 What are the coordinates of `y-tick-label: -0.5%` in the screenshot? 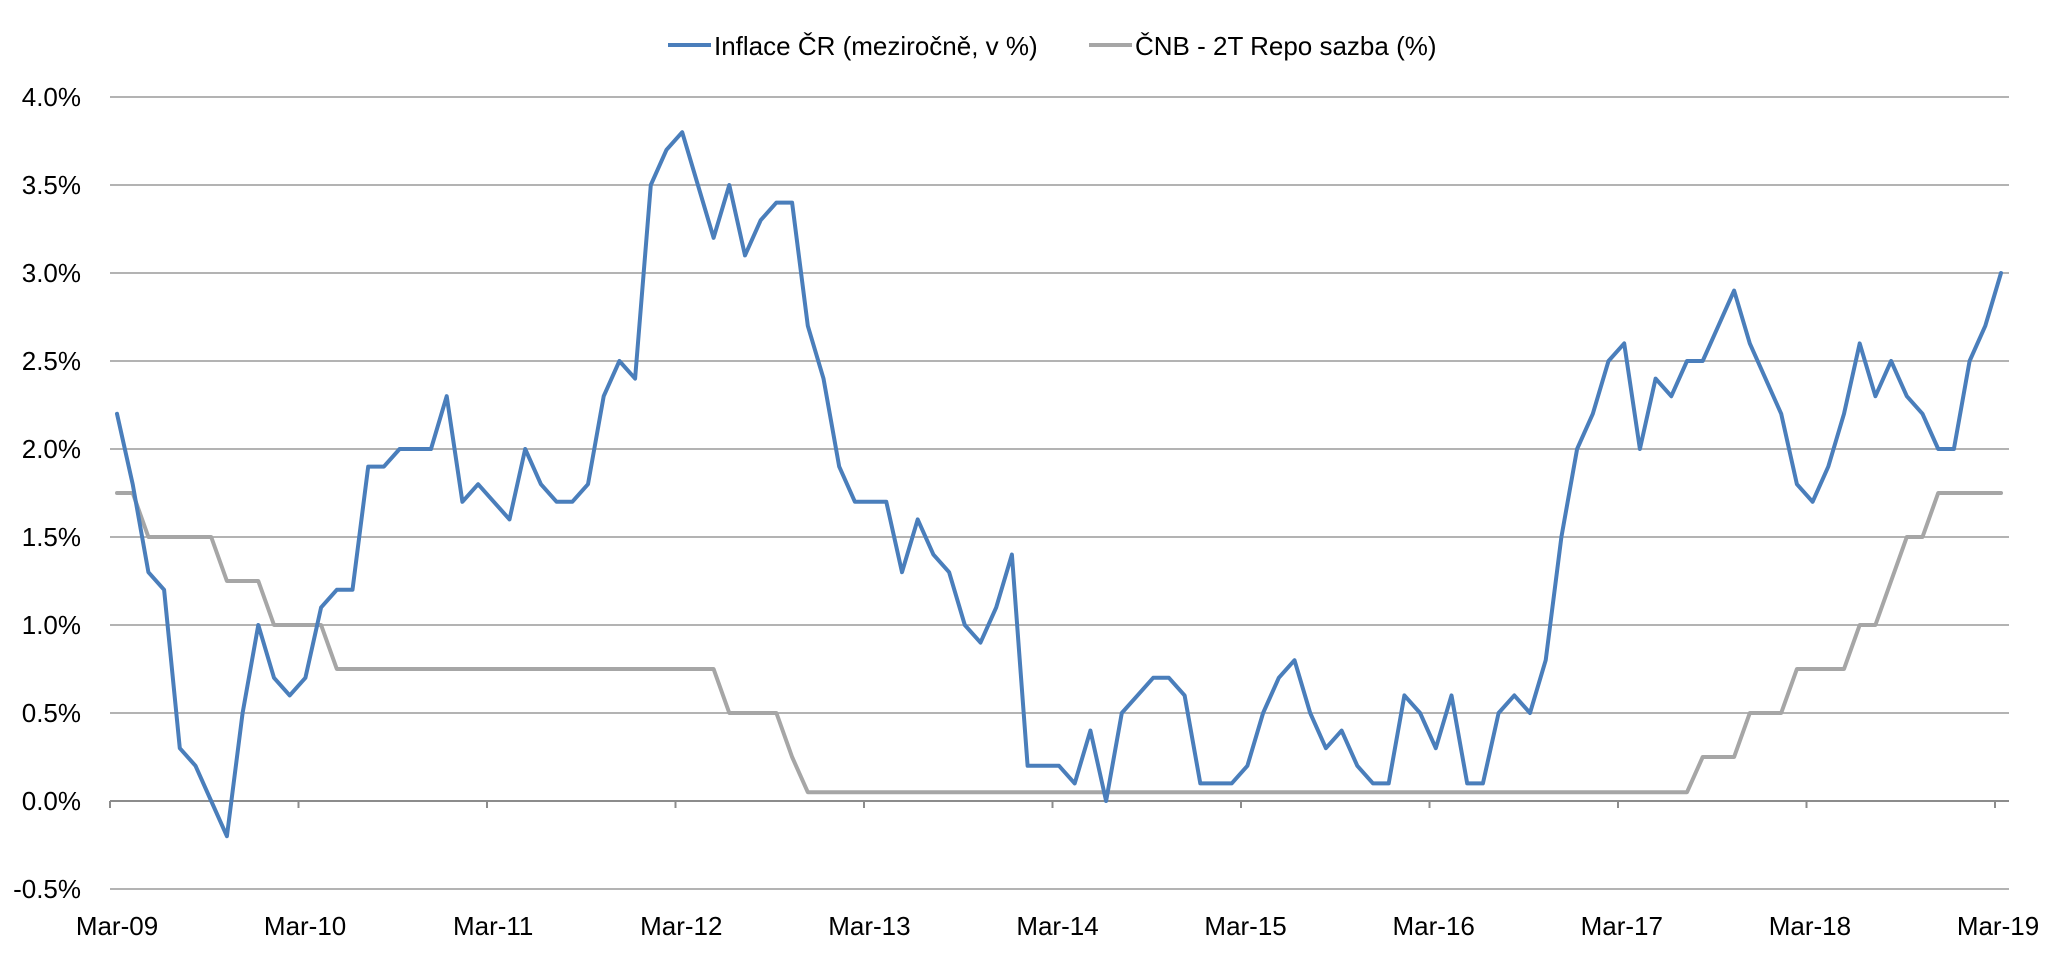 It's located at (47, 889).